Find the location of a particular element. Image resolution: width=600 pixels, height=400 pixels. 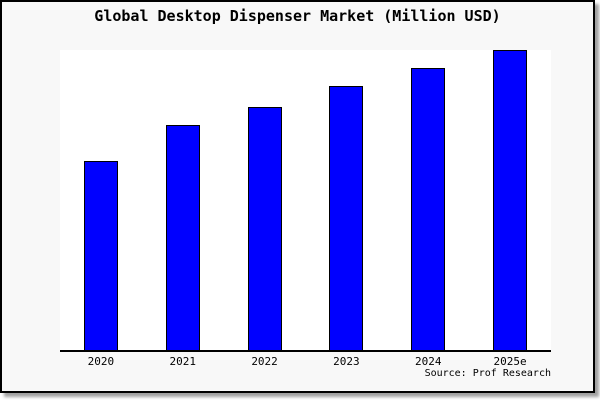

source-credit: Source: Prof Research is located at coordinates (487, 373).